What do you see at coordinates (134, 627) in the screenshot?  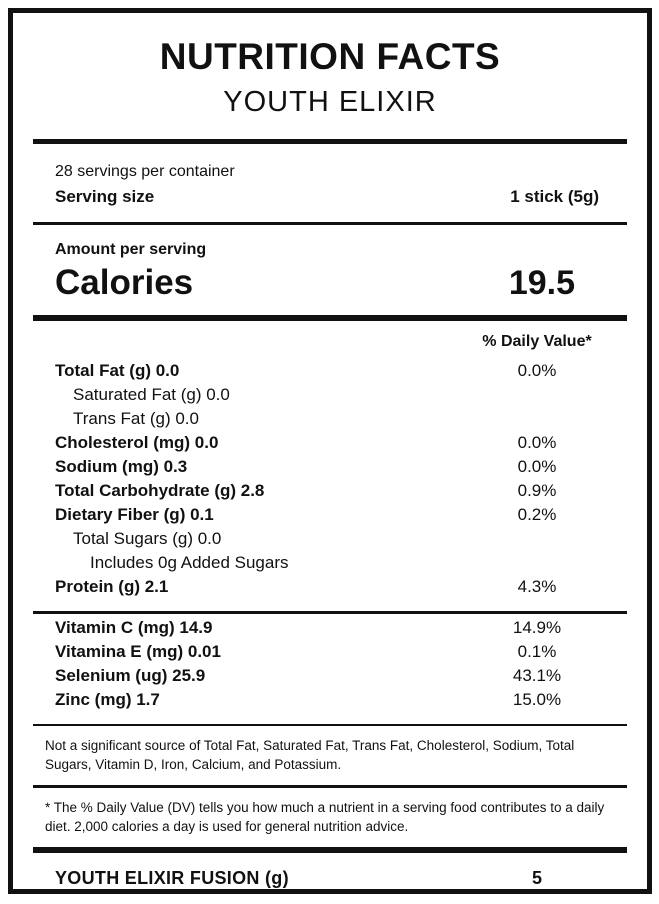 I see `micronutrient-name: Vitamin C (mg) 14.9` at bounding box center [134, 627].